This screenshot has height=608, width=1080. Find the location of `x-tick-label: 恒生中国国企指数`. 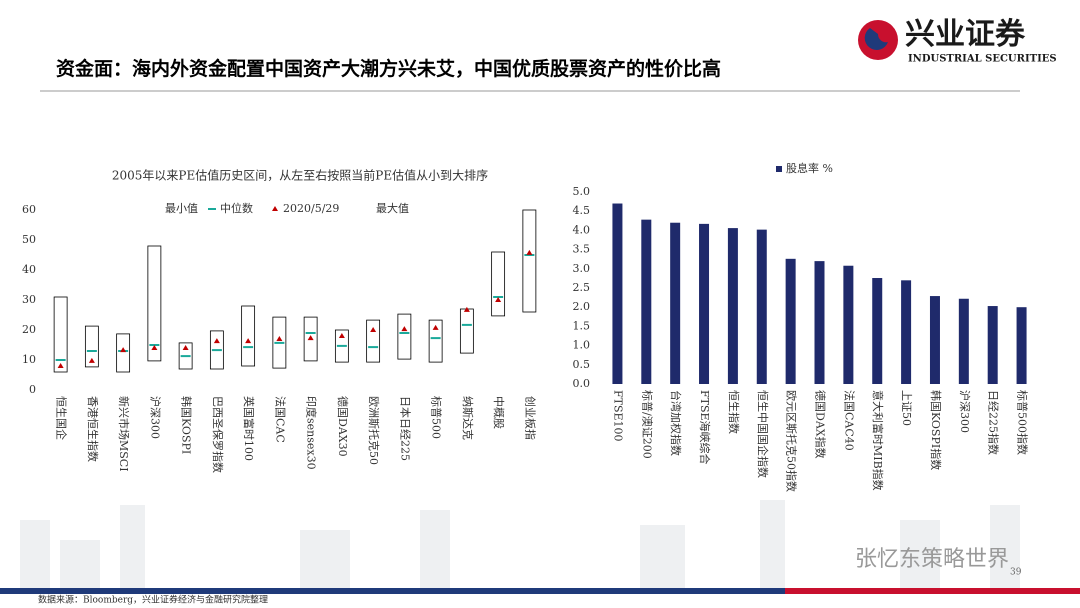

x-tick-label: 恒生中国国企指数 is located at coordinates (763, 434).